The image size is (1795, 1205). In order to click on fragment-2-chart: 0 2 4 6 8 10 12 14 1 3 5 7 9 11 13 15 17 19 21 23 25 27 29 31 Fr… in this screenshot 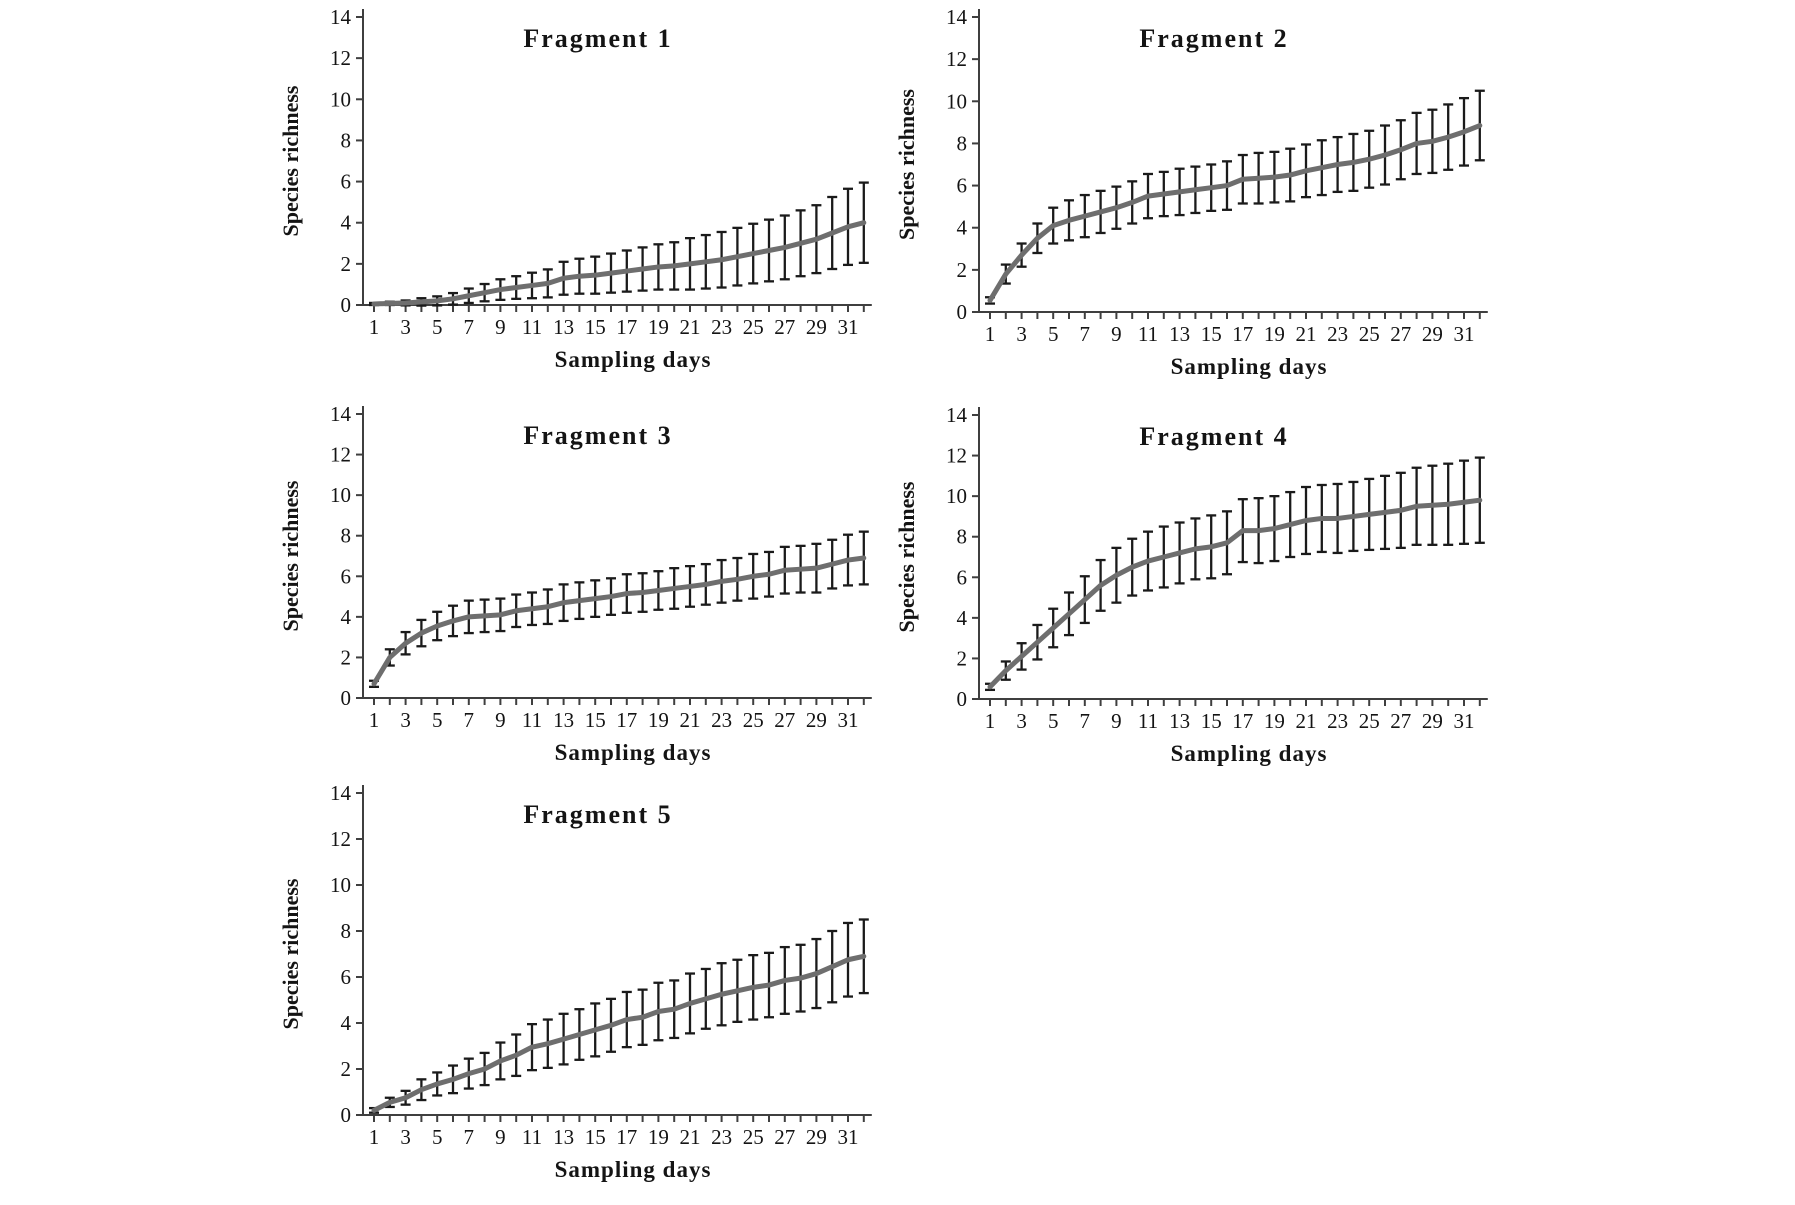, I will do `click(1194, 198)`.